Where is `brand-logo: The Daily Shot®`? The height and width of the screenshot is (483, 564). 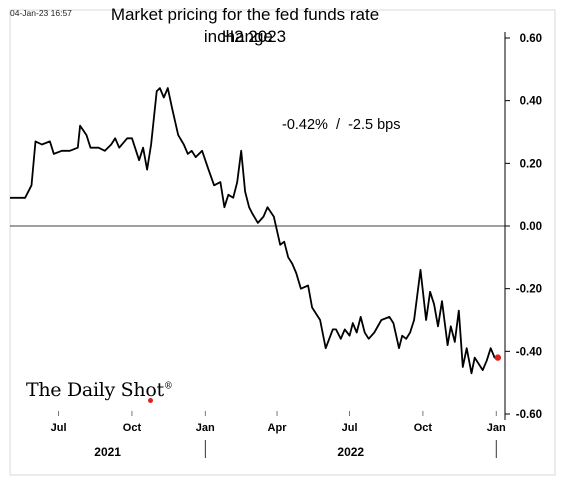
brand-logo: The Daily Shot® is located at coordinates (99, 390).